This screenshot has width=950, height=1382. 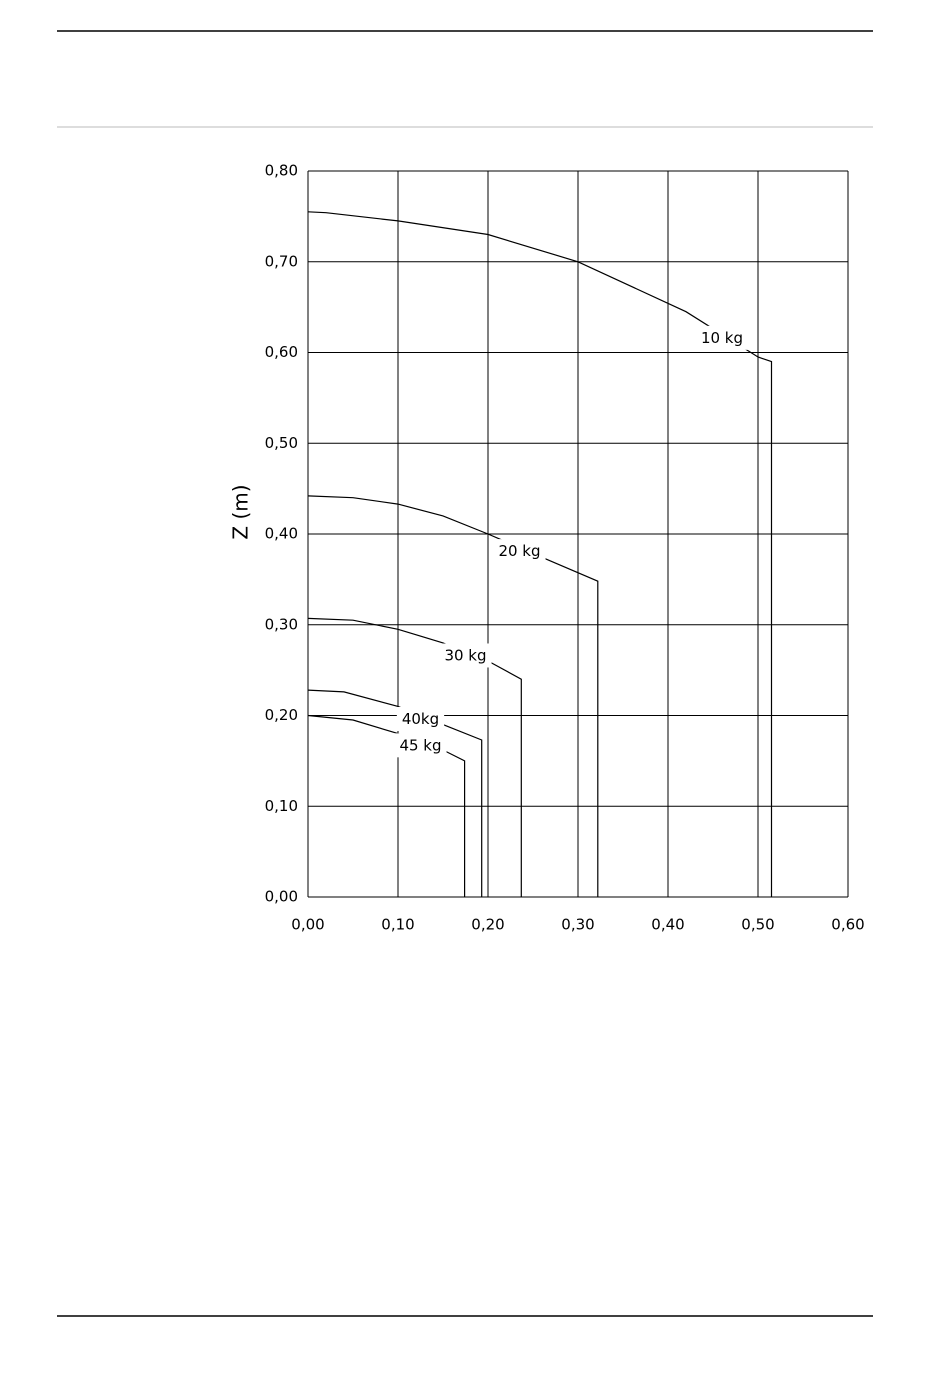 I want to click on y-axis-label: Z (m), so click(x=241, y=511).